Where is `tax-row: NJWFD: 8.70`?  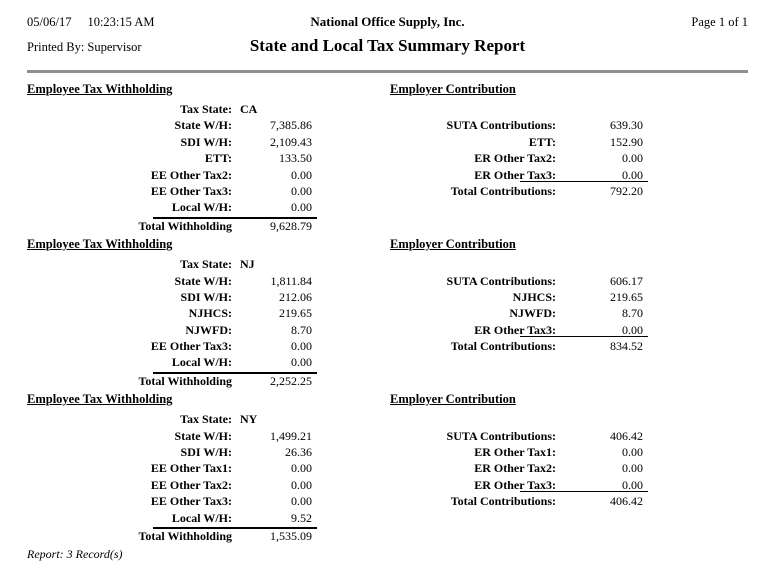 tax-row: NJWFD: 8.70 is located at coordinates (535, 313).